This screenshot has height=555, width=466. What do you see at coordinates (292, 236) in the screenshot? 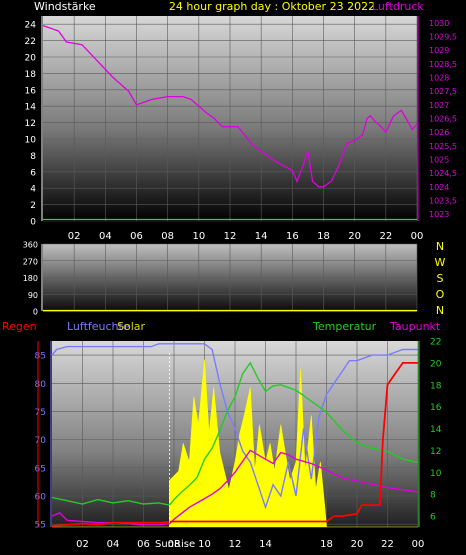
I see `x-tick-label: 16` at bounding box center [292, 236].